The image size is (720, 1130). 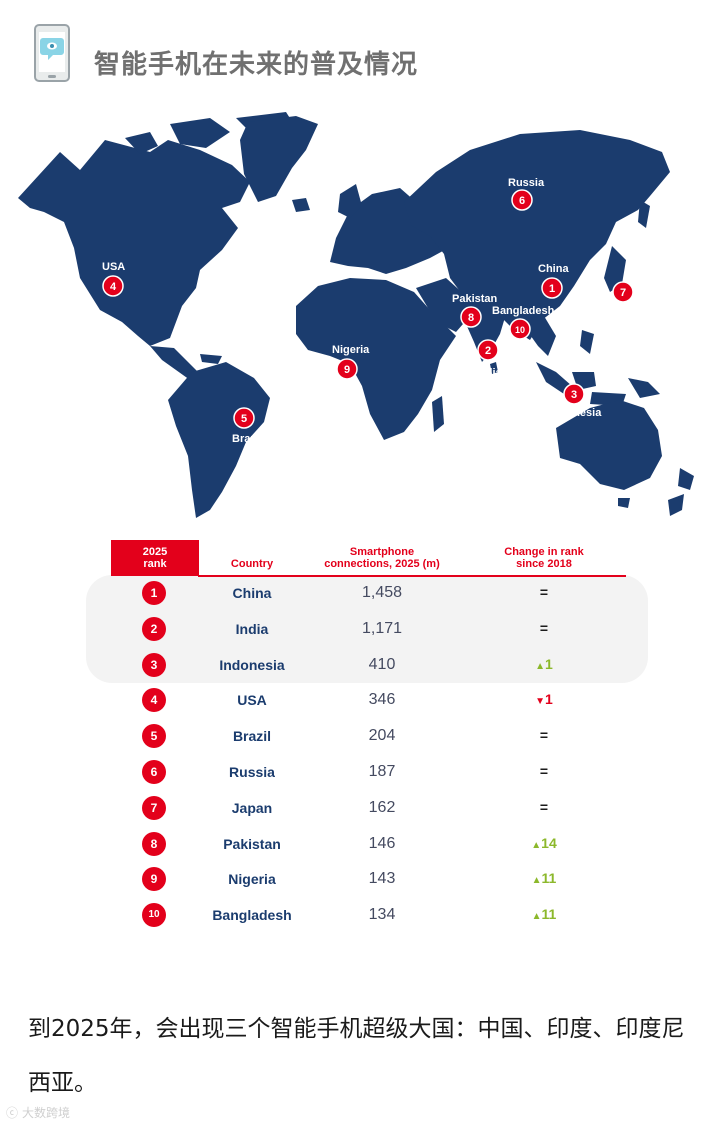 What do you see at coordinates (356, 1056) in the screenshot?
I see `caption-text: 到2025年，会出现三个智能手机超级大国：中国、印度、印度尼西亚。` at bounding box center [356, 1056].